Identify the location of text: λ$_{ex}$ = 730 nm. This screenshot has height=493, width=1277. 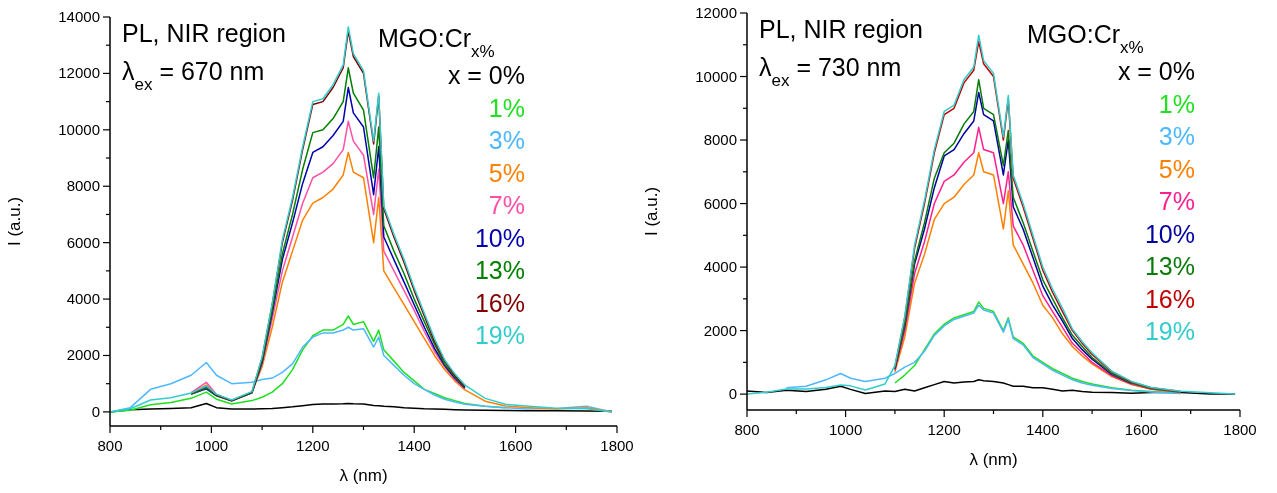
(830, 71).